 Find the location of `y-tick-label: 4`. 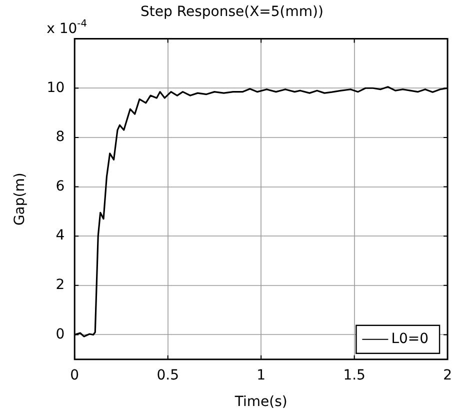

y-tick-label: 4 is located at coordinates (60, 236).